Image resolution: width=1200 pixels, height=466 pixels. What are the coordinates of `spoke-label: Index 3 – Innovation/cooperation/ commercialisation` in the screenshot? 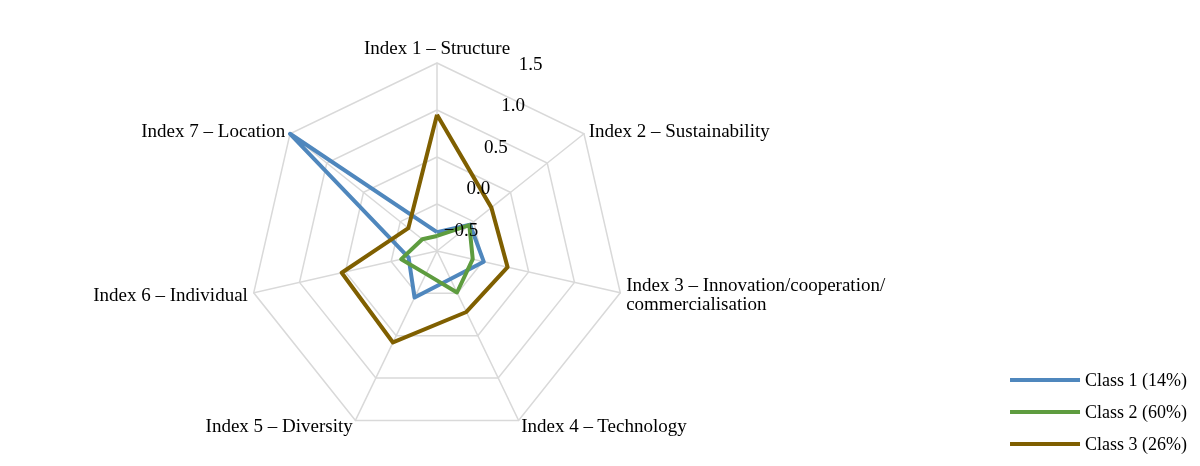 It's located at (756, 294).